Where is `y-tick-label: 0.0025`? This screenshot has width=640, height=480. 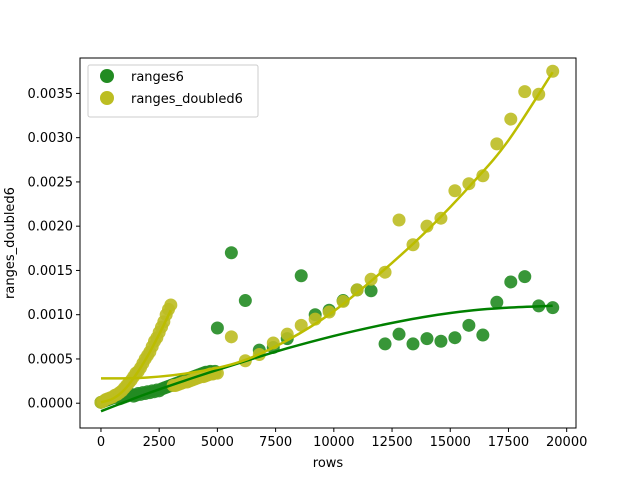
y-tick-label: 0.0025 is located at coordinates (51, 182).